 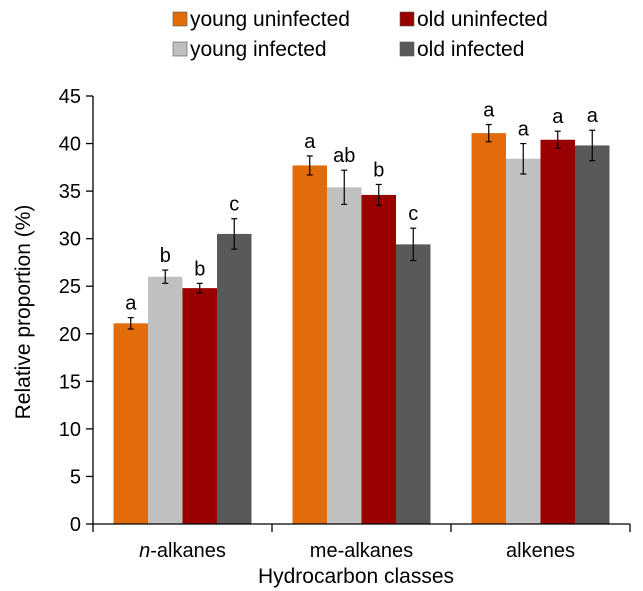 I want to click on significance-letter-1-0: a, so click(x=310, y=142).